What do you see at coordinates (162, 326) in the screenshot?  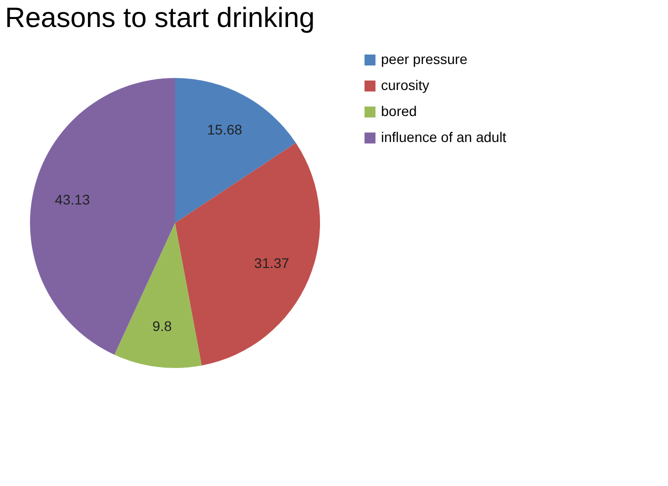 I see `data-label: 9.8` at bounding box center [162, 326].